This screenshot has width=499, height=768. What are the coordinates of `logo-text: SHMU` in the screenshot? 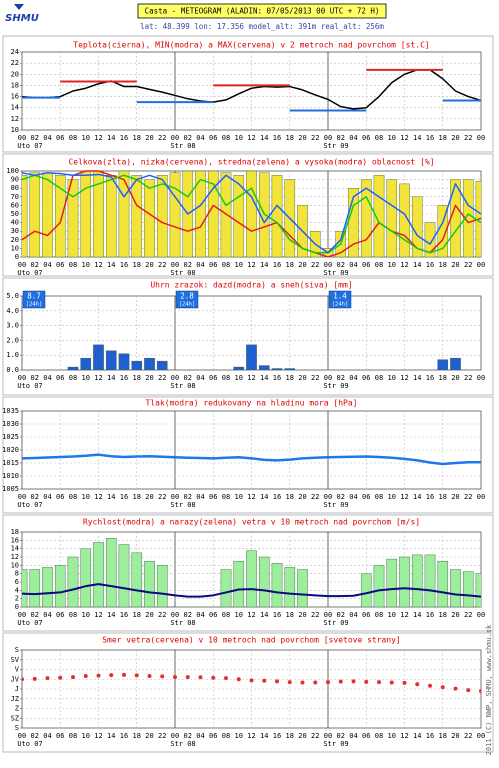 It's located at (22, 18).